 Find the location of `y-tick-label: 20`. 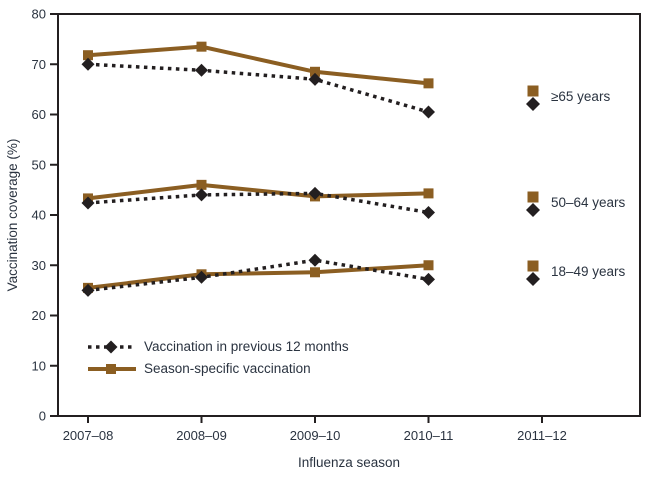

y-tick-label: 20 is located at coordinates (39, 315).